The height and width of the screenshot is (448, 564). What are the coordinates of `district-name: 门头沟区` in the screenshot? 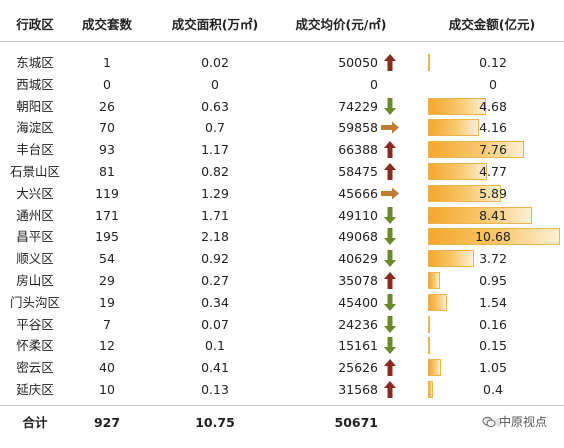 It's located at (35, 302).